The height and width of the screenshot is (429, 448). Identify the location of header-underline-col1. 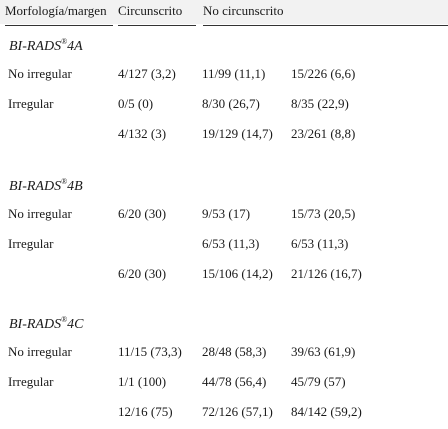
(59, 25).